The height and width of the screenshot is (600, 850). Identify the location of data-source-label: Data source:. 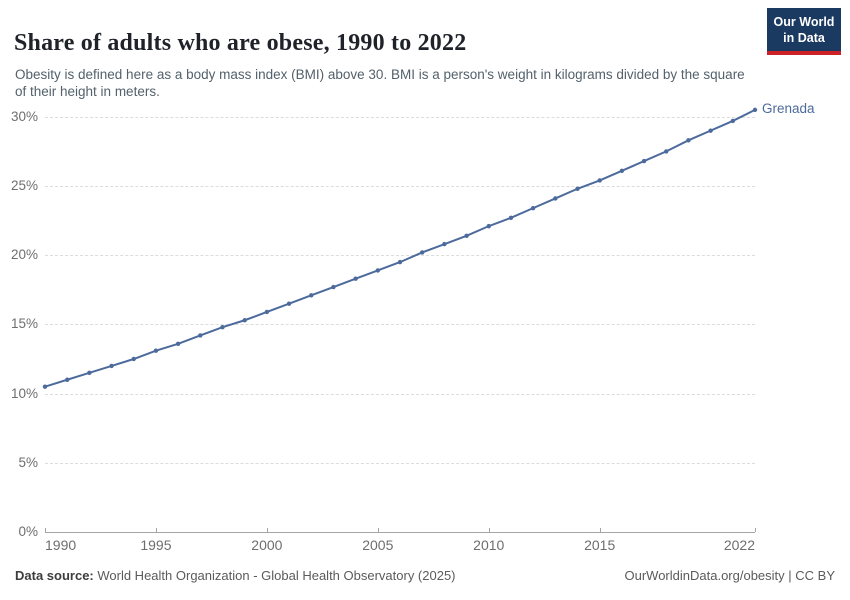
(54, 575).